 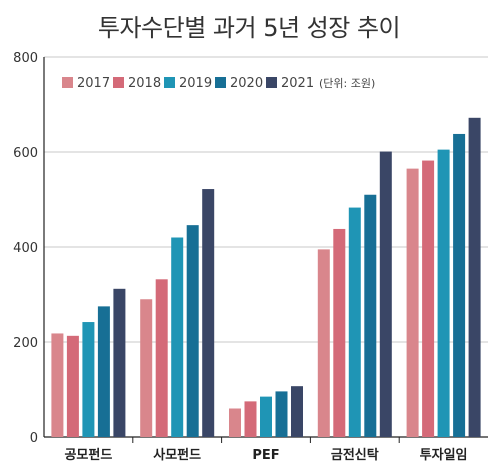 What do you see at coordinates (144, 83) in the screenshot?
I see `legend-label: 2018` at bounding box center [144, 83].